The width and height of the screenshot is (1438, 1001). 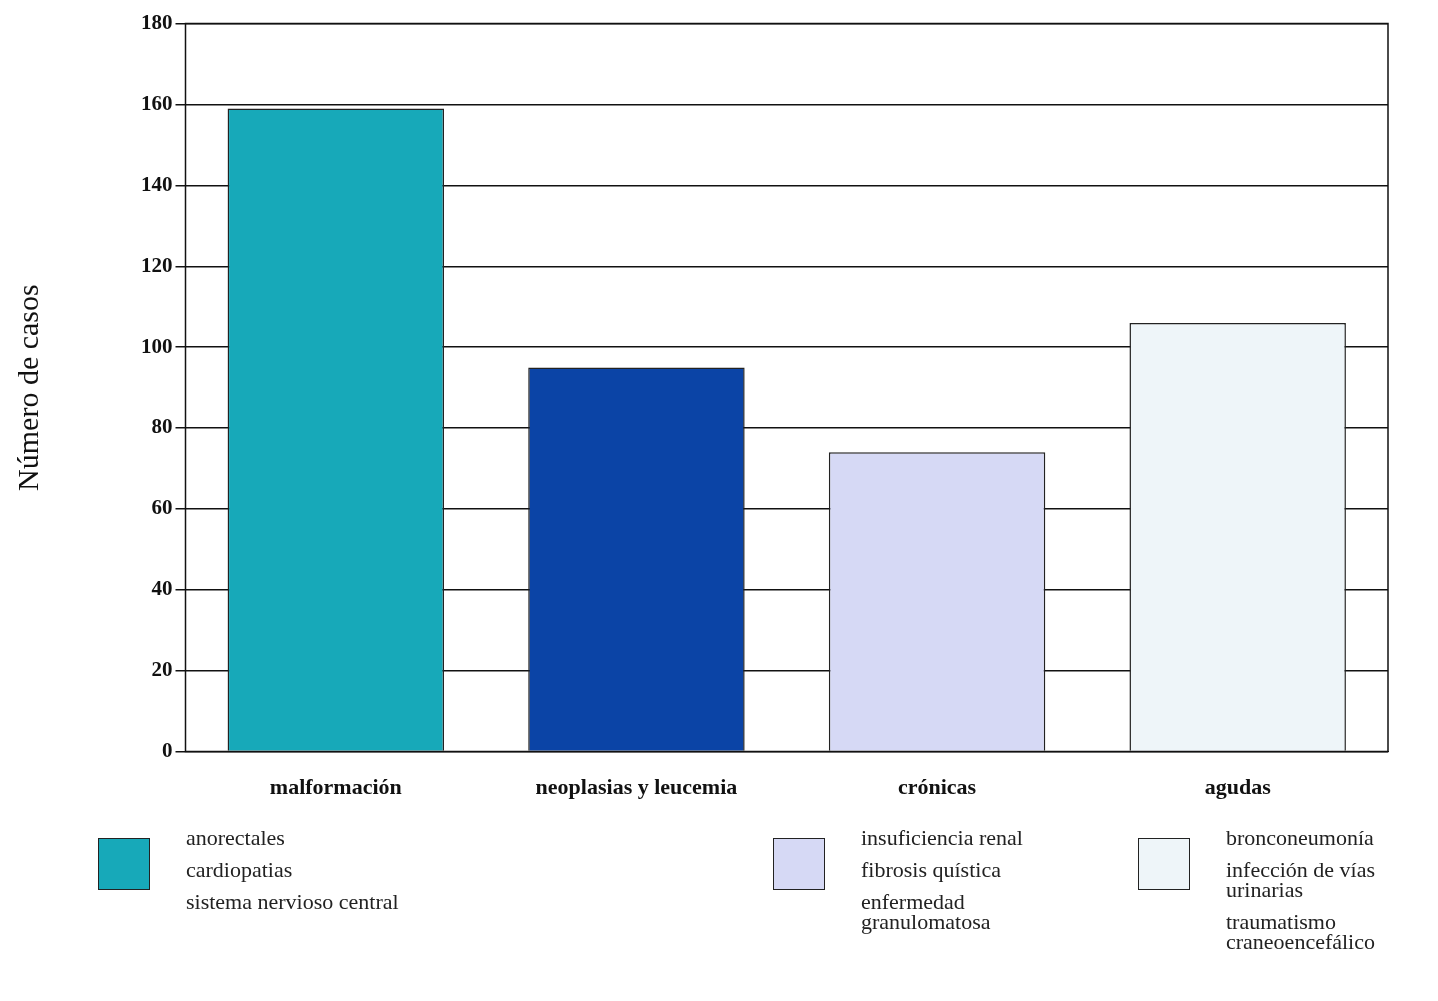 What do you see at coordinates (162, 426) in the screenshot?
I see `y-tick-label: 80` at bounding box center [162, 426].